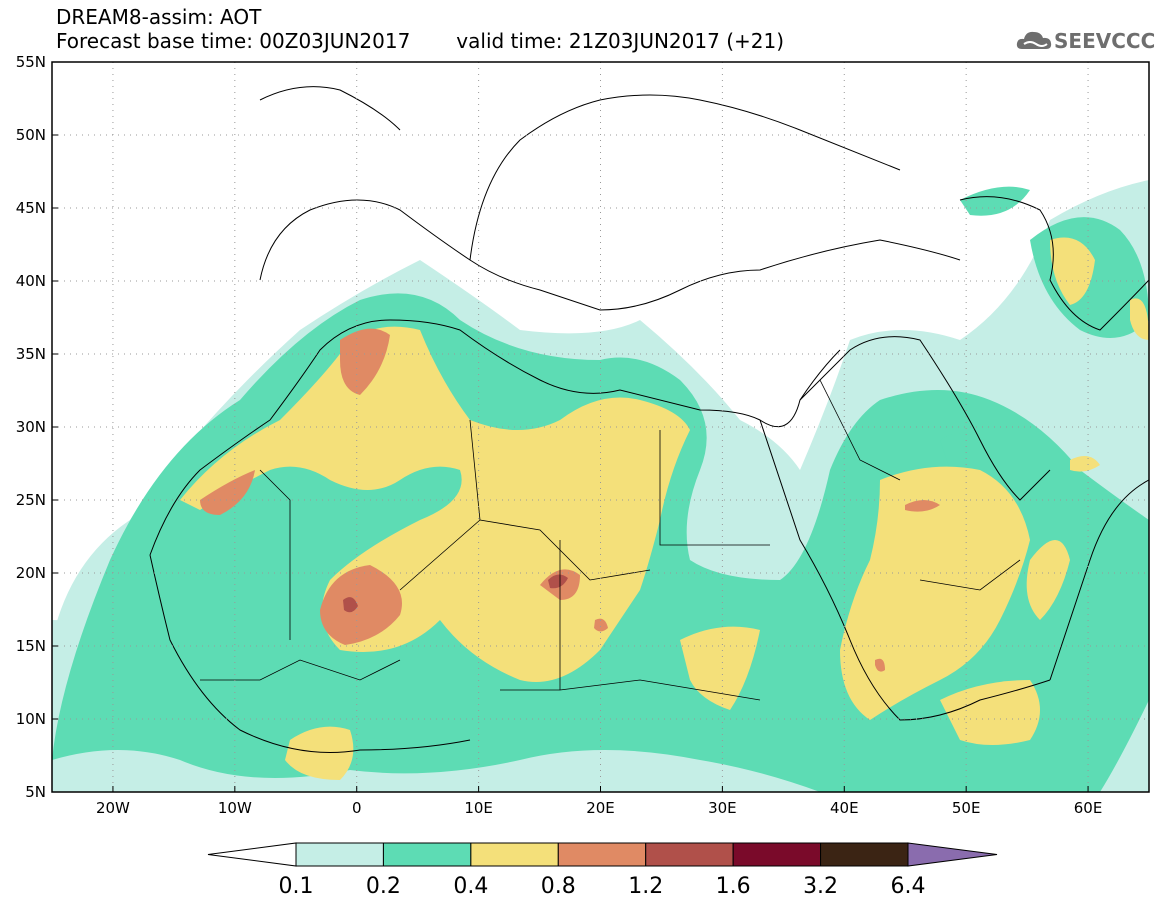 This screenshot has height=905, width=1165. Describe the element at coordinates (357, 808) in the screenshot. I see `lon-tick-label: 0` at that location.